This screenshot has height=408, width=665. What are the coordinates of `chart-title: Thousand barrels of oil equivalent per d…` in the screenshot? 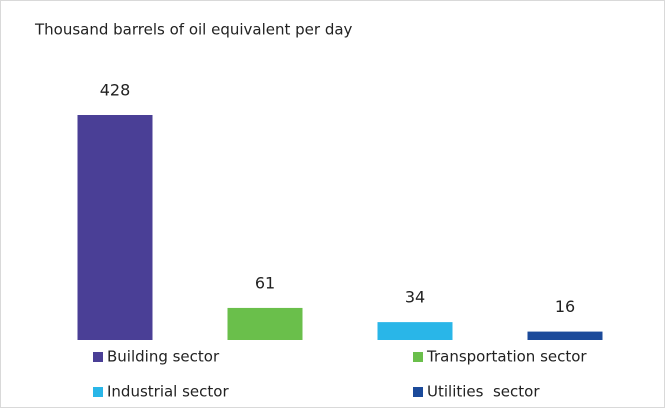 It's located at (193, 30).